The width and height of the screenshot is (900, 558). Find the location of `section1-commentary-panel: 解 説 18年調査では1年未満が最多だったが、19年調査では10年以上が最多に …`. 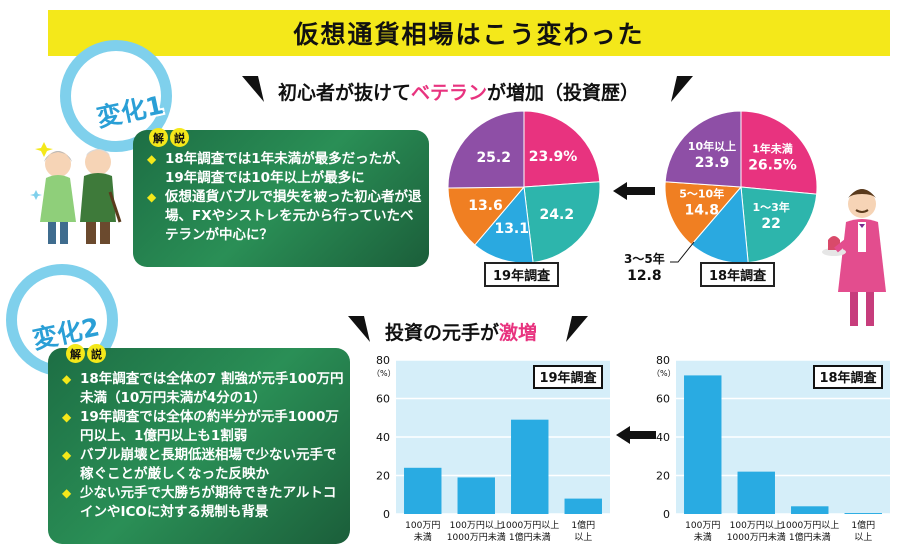

section1-commentary-panel: 解 説 18年調査では1年未満が最多だったが、19年調査では10年以上が最多に … is located at coordinates (281, 197).